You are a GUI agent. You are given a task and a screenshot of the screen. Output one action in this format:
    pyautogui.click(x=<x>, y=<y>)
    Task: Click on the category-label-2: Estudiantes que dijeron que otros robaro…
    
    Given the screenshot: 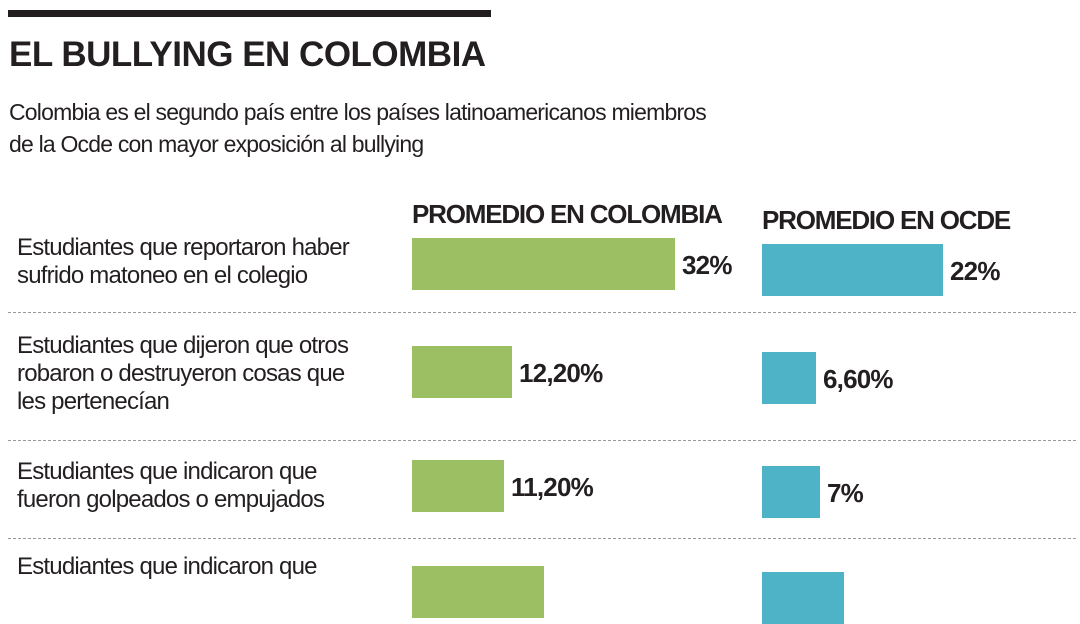 What is the action you would take?
    pyautogui.click(x=183, y=373)
    